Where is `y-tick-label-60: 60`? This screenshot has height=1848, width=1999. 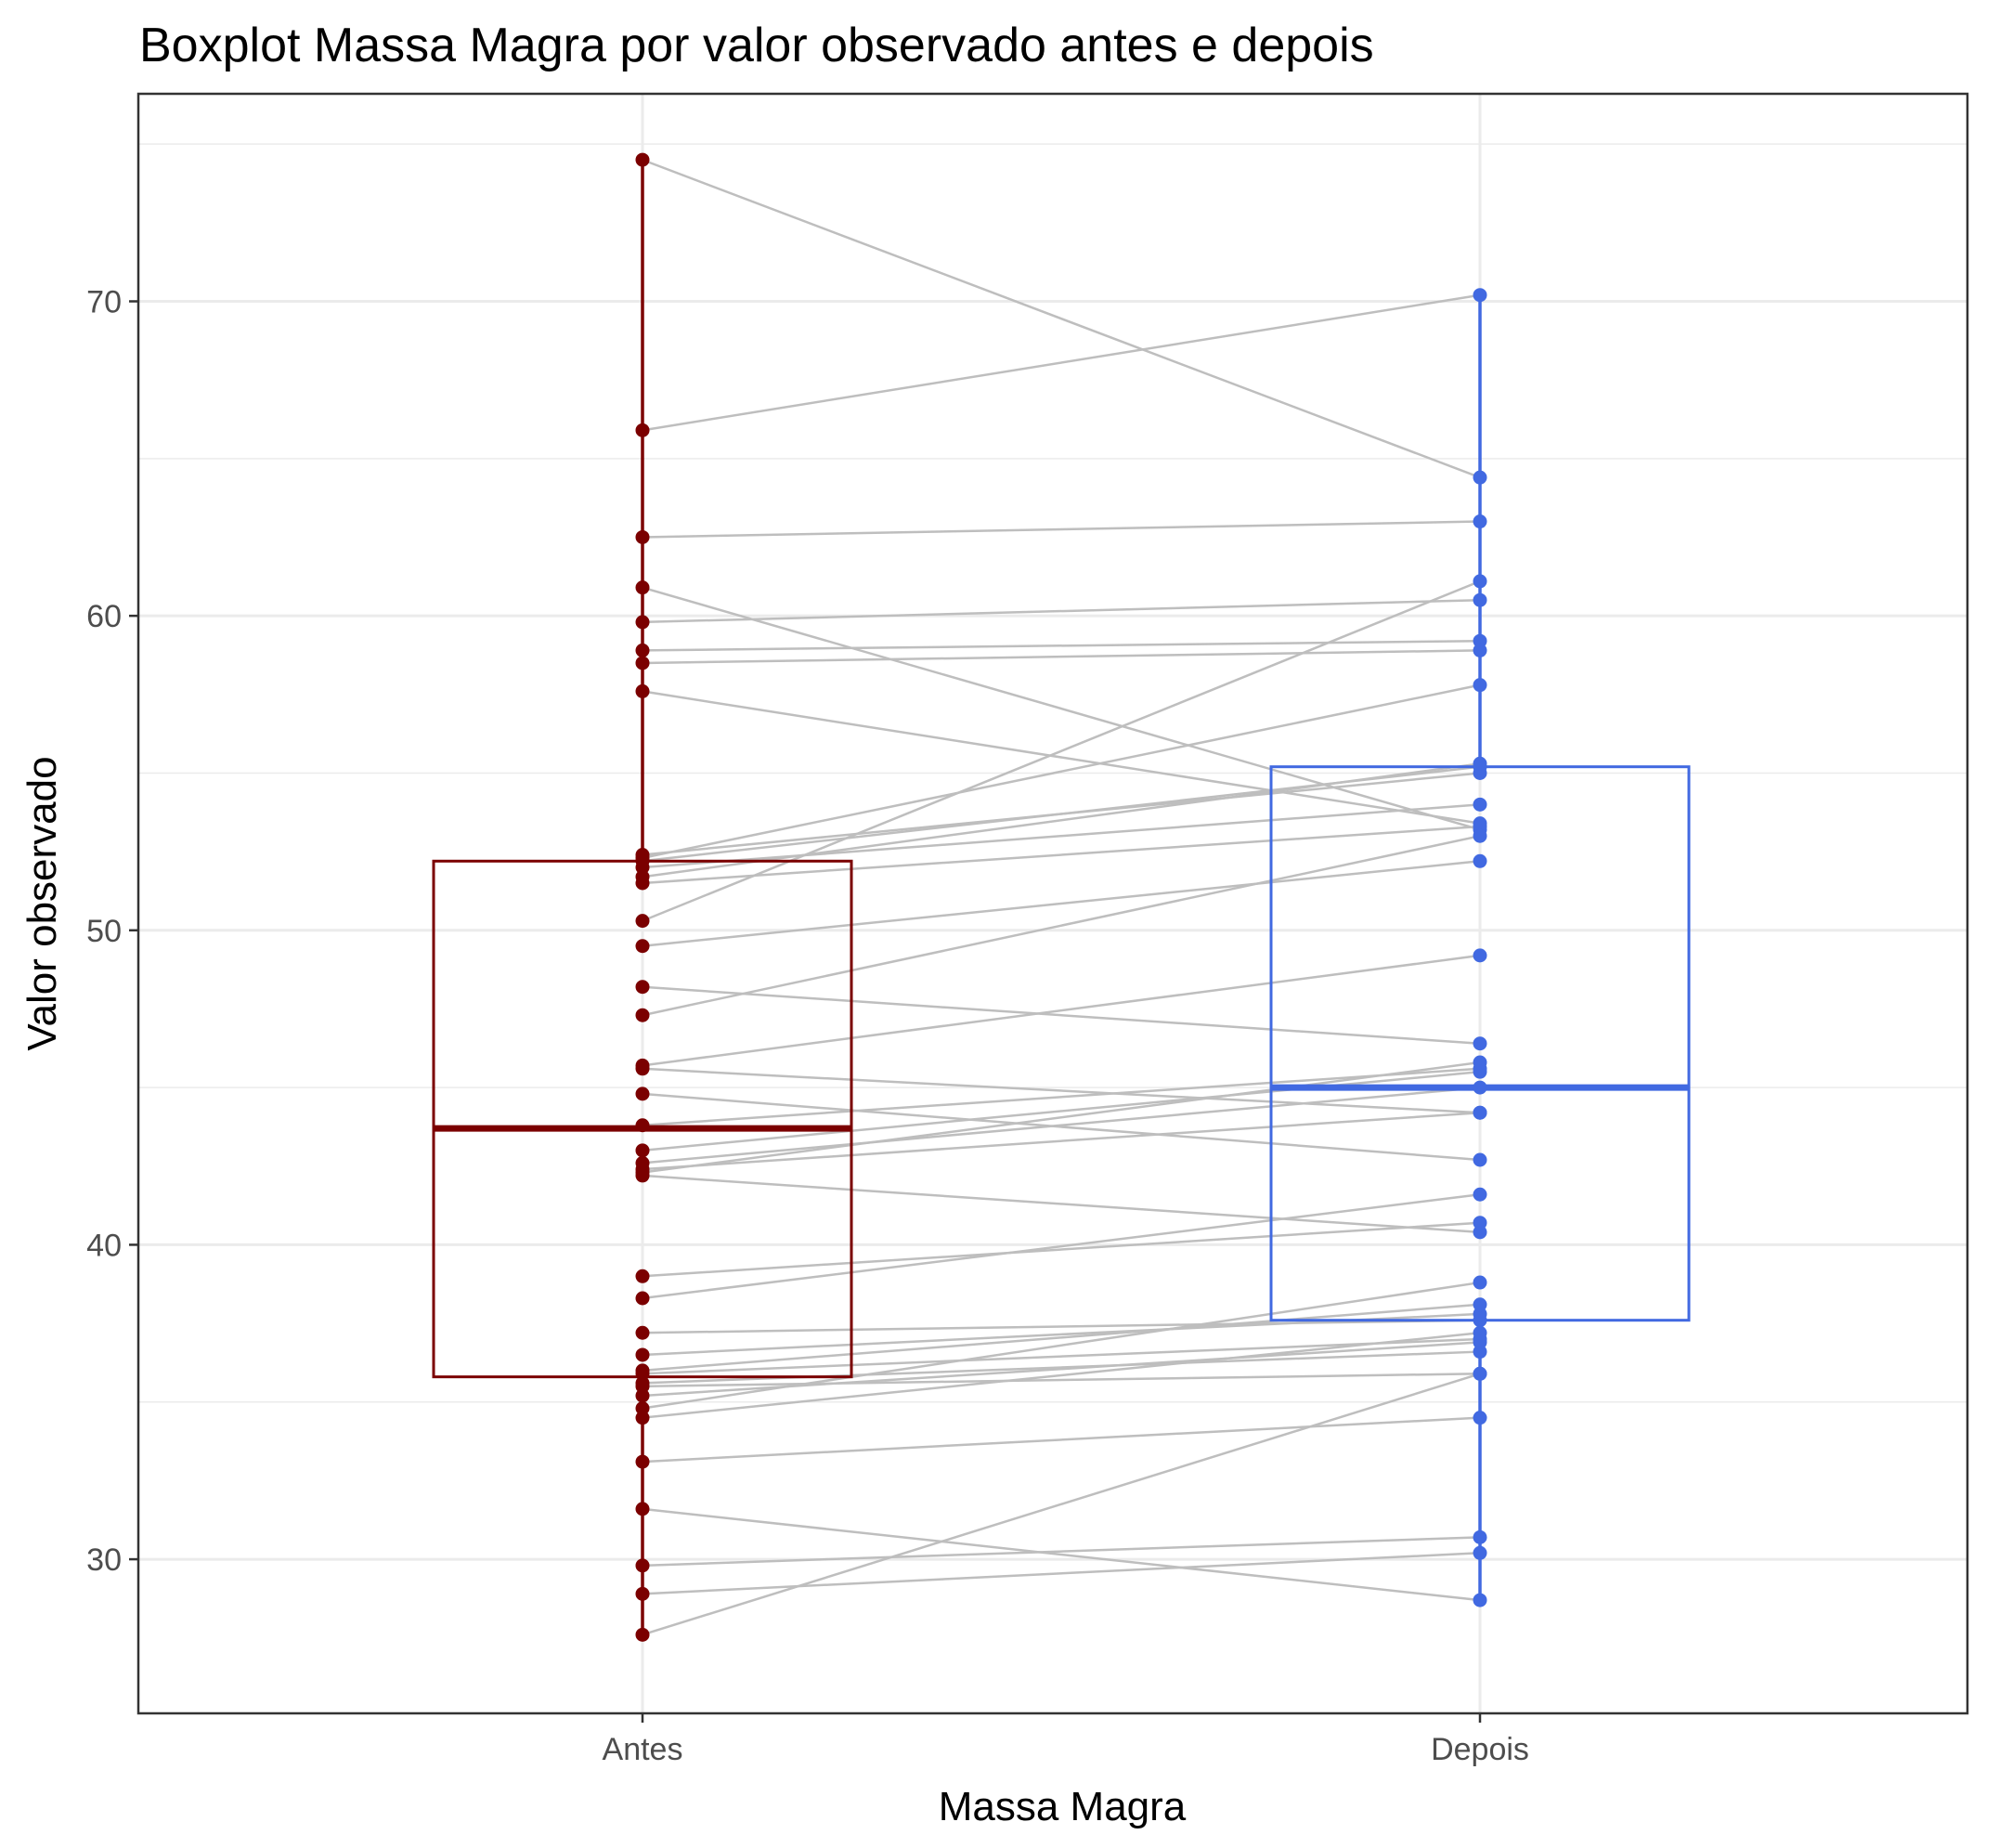 y-tick-label-60: 60 is located at coordinates (104, 617).